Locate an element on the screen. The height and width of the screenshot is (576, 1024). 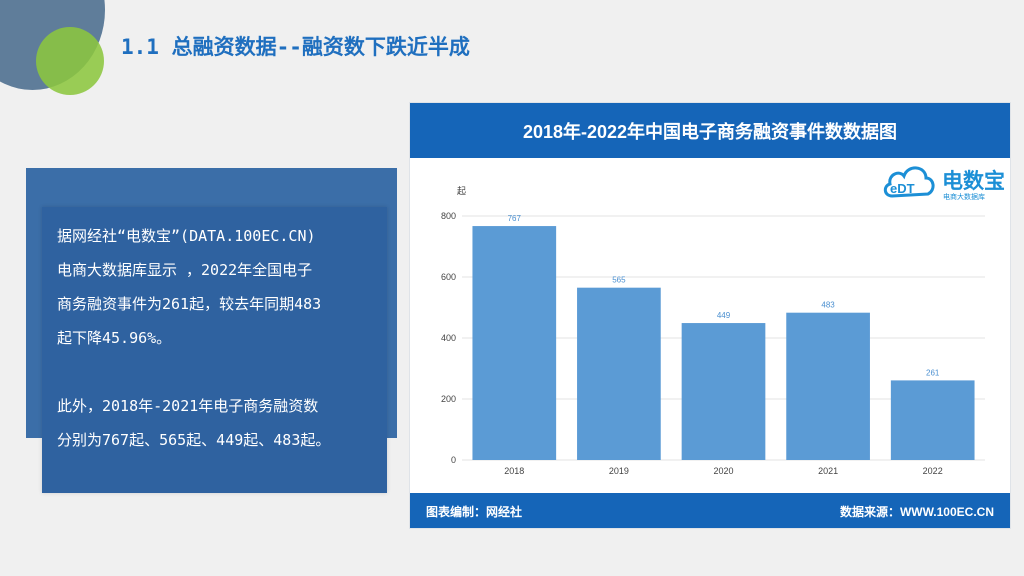
x-tick-label: 2021 is located at coordinates (828, 471).